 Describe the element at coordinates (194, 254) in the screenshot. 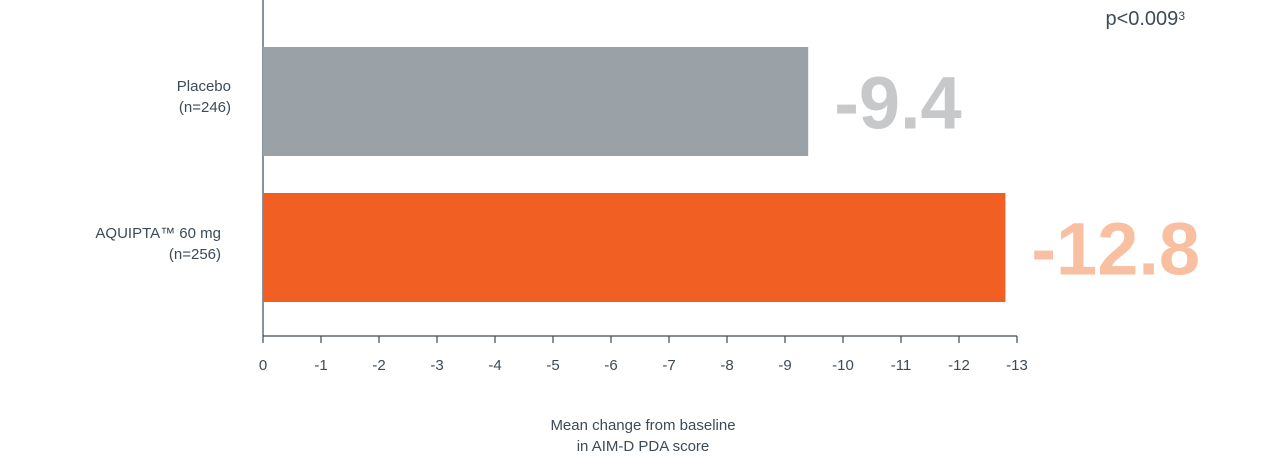

I see `category-label-line2: (n=256)` at that location.